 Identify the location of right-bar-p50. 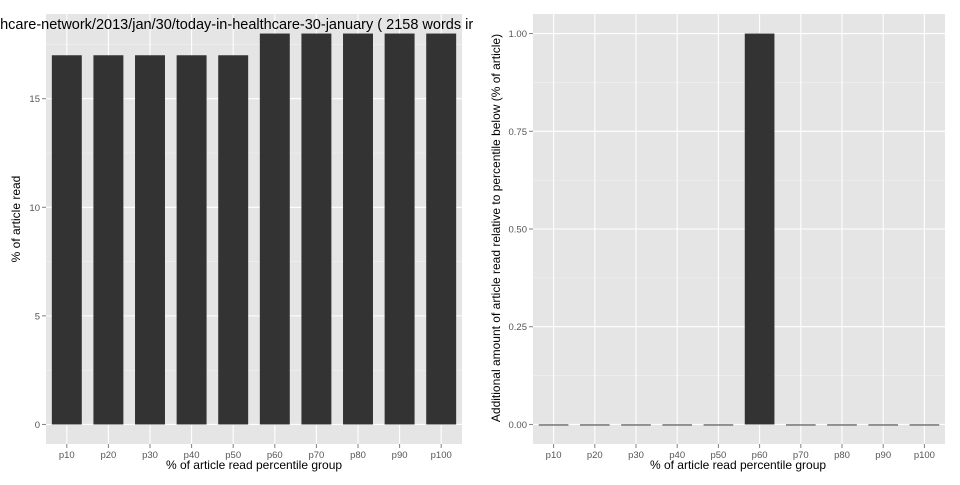
(718, 425).